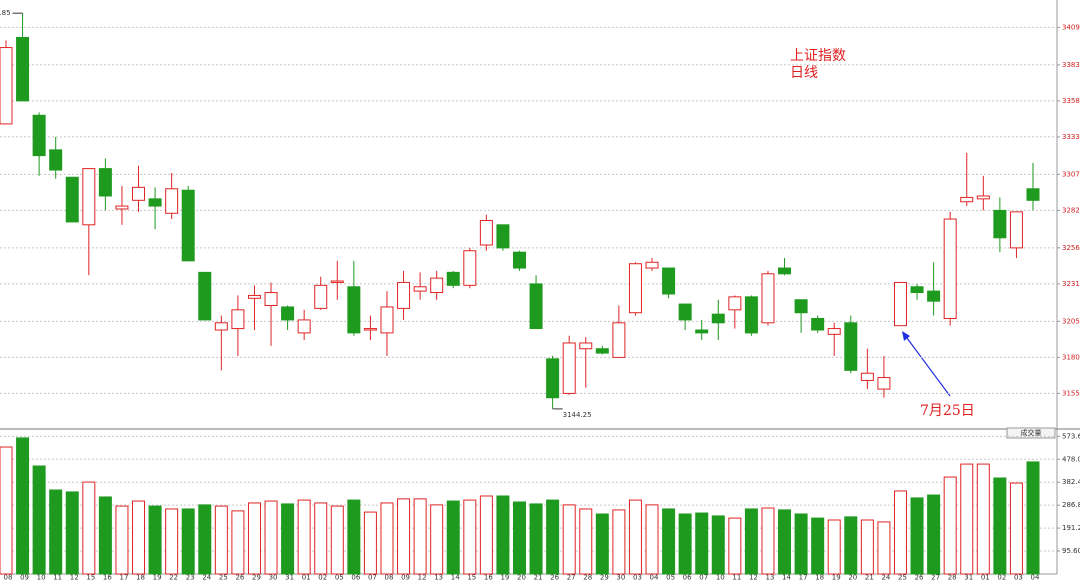  Describe the element at coordinates (355, 577) in the screenshot. I see `x-tick-label: 06` at that location.